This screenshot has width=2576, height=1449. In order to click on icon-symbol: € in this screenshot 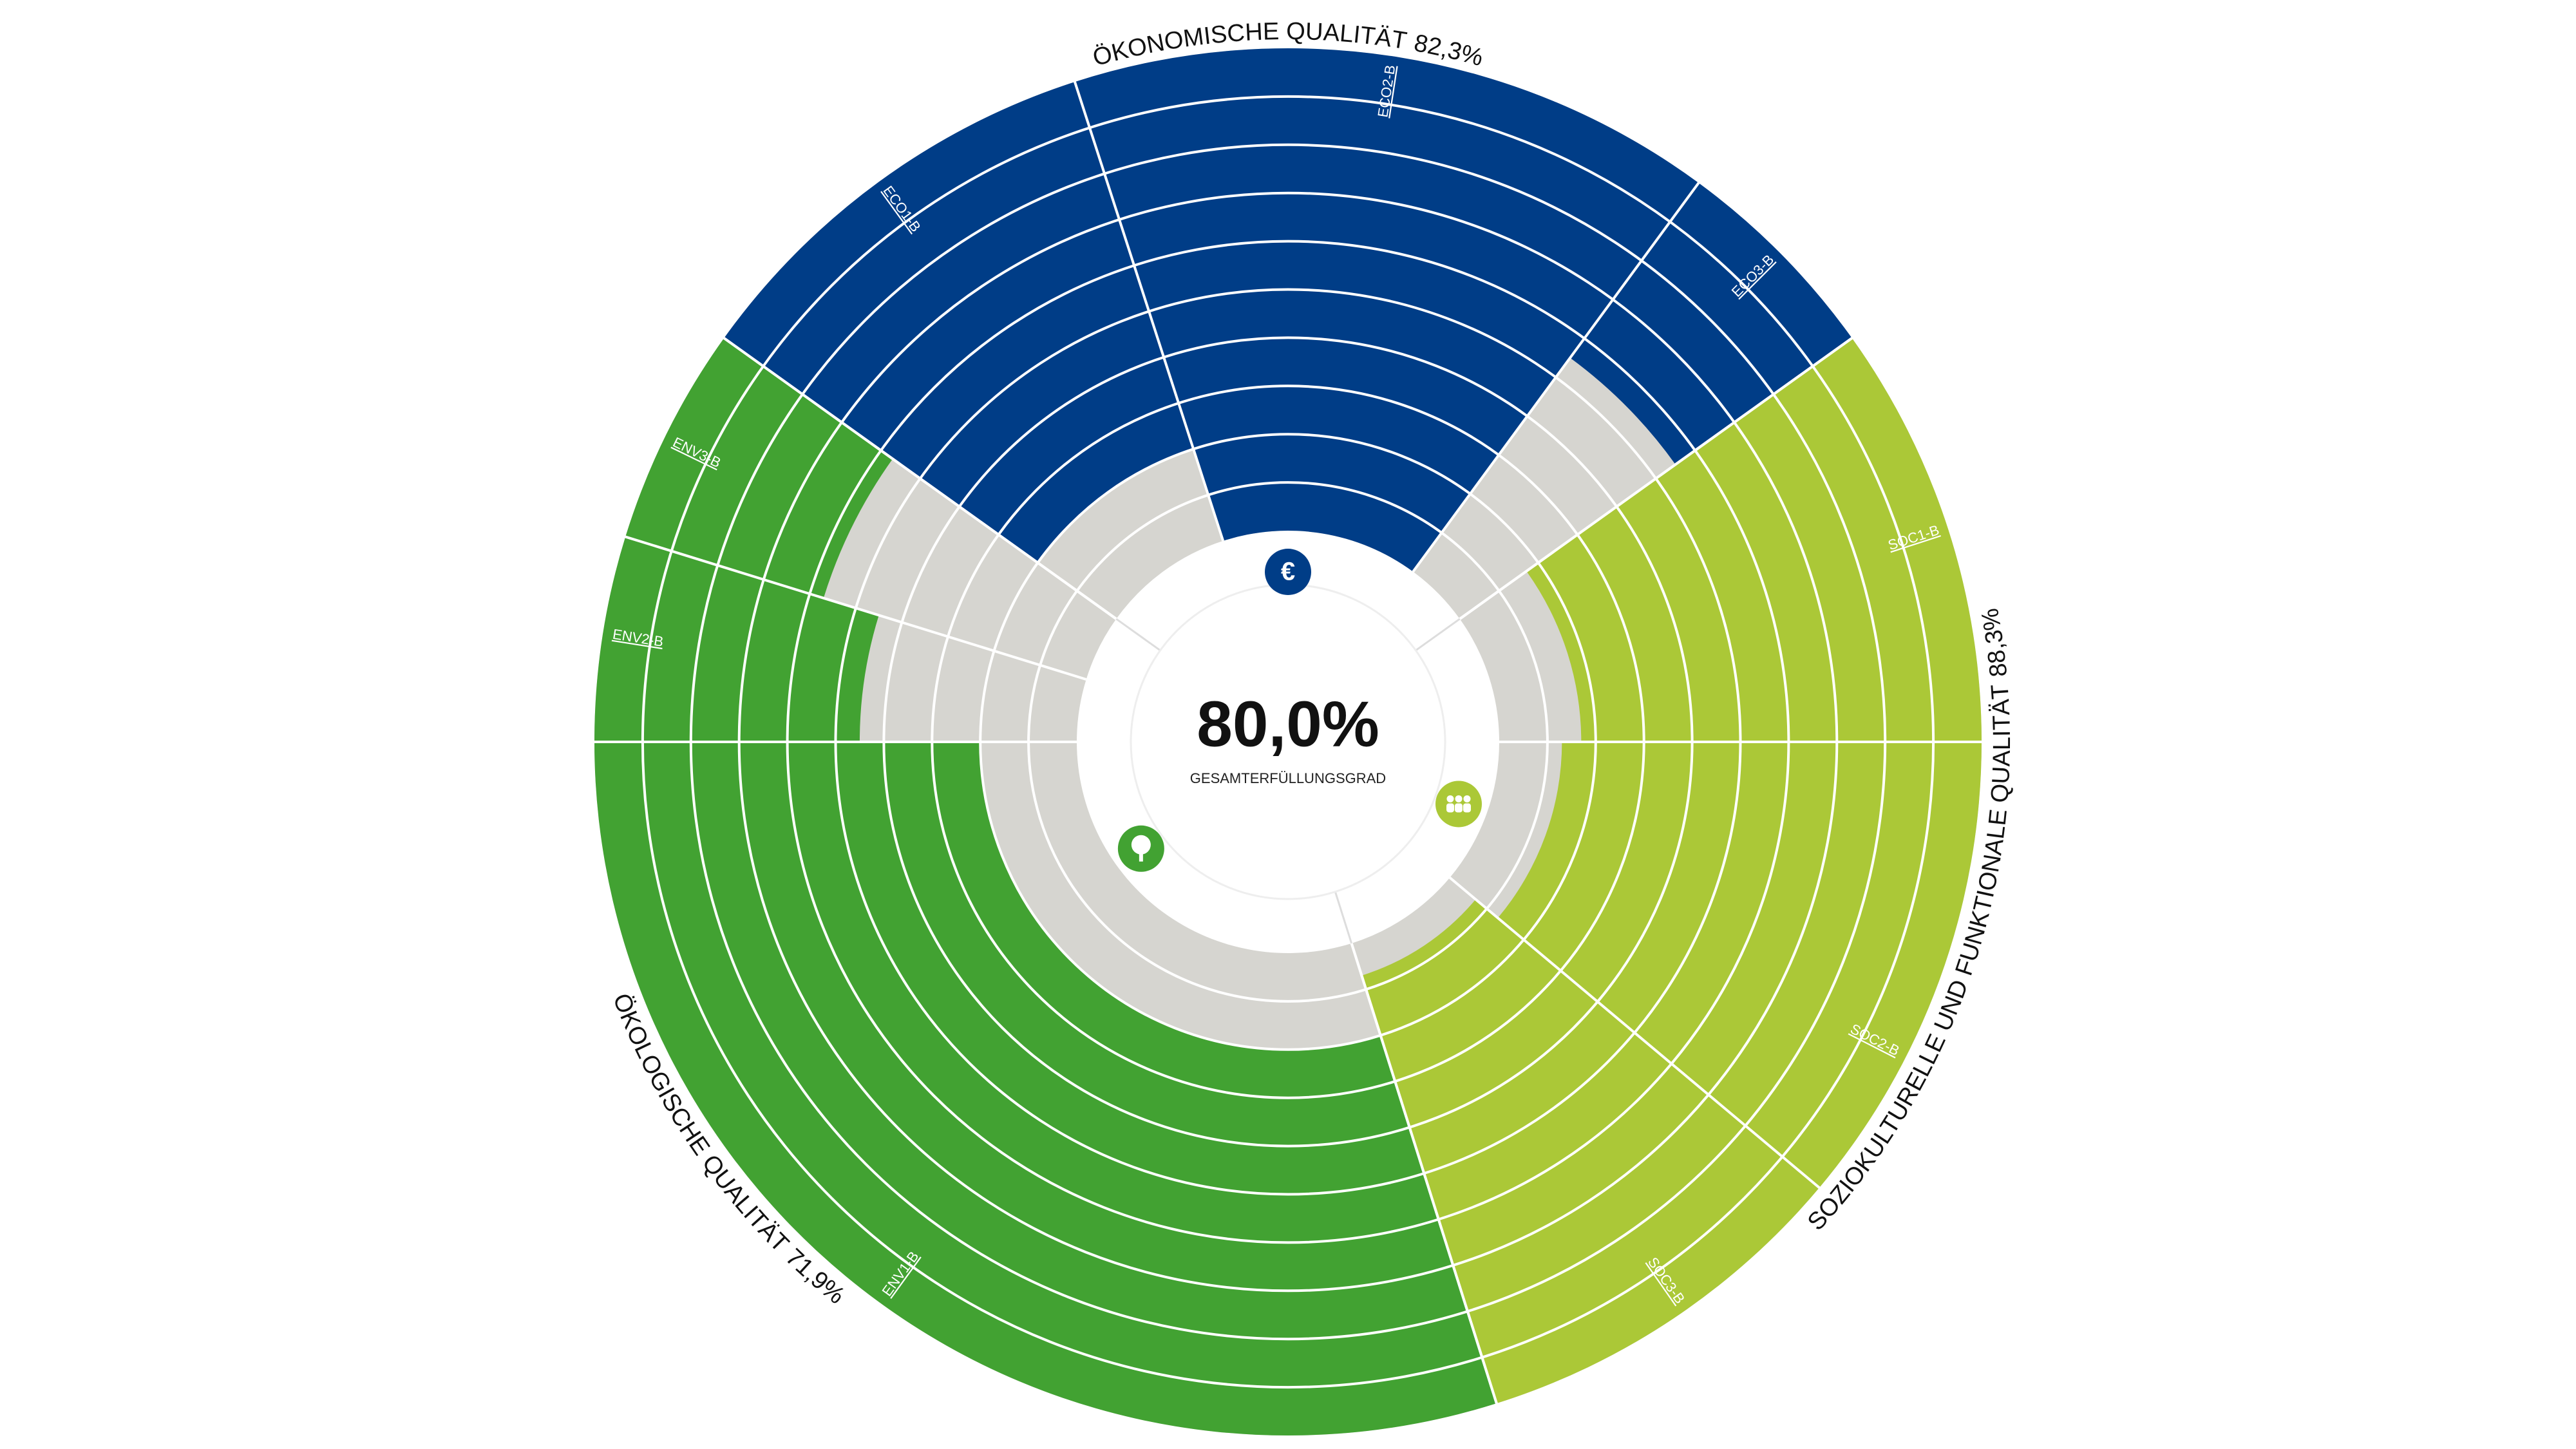, I will do `click(1288, 572)`.